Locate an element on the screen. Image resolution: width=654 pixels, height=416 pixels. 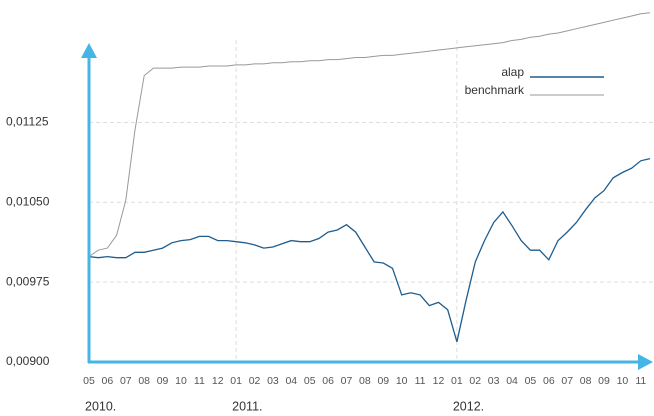
legend-label: alap is located at coordinates (512, 72).